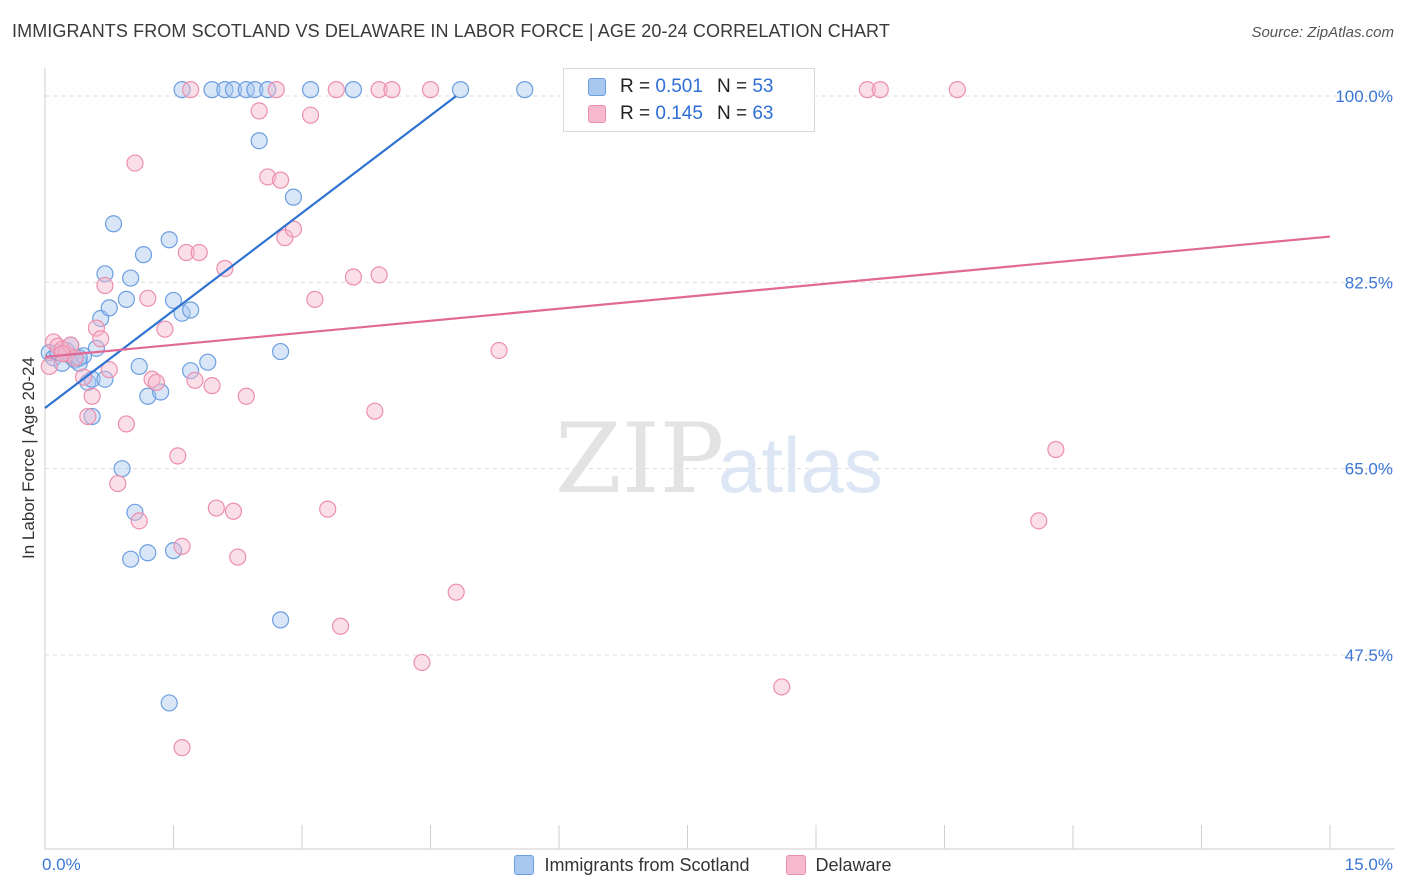 Image resolution: width=1406 pixels, height=892 pixels. I want to click on y-tick-label: 47.5%, so click(1369, 655).